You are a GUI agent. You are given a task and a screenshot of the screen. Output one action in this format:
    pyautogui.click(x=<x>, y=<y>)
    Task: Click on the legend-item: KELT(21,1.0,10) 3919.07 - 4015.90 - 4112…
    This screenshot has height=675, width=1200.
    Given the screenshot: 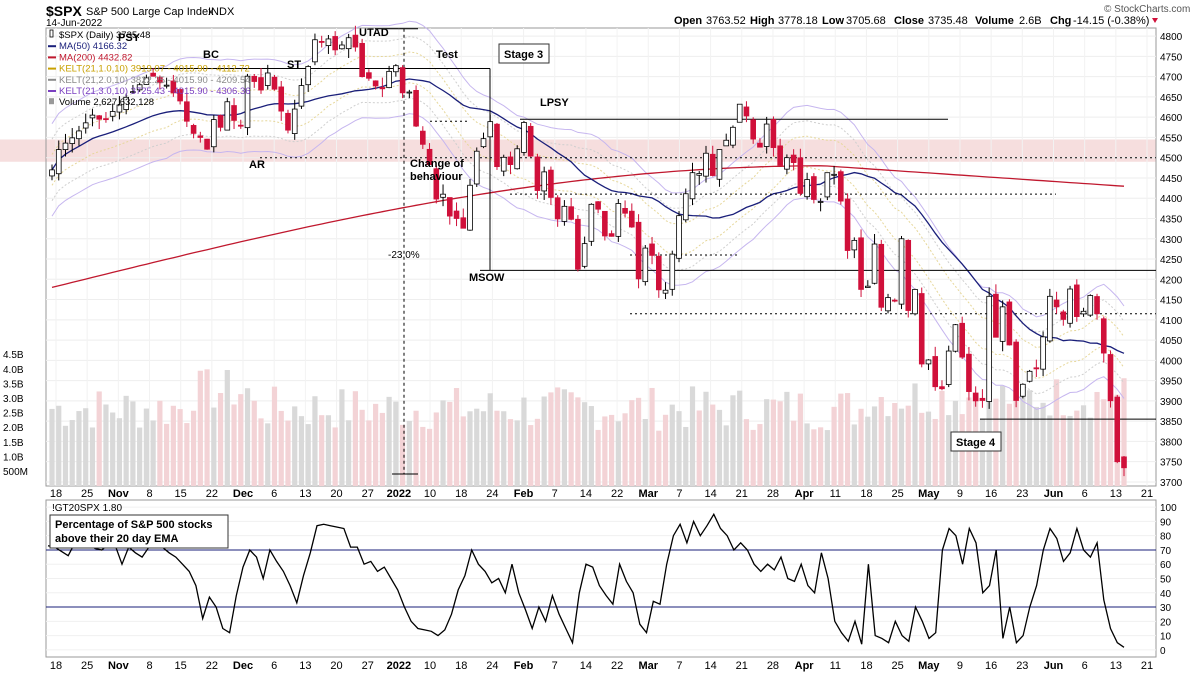 What is the action you would take?
    pyautogui.click(x=154, y=69)
    